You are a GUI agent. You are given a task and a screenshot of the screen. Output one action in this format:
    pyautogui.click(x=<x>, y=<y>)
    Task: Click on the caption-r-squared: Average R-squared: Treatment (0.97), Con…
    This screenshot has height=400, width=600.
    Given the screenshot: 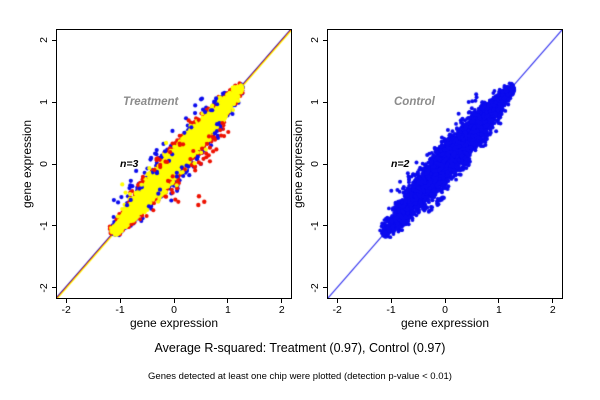 What is the action you would take?
    pyautogui.click(x=300, y=348)
    